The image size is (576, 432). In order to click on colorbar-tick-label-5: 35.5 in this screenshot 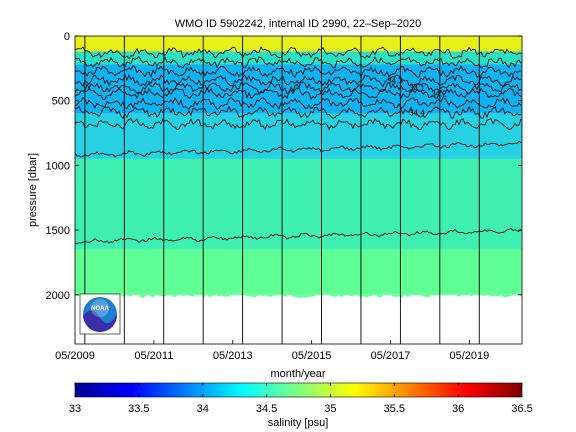, I will do `click(394, 409)`.